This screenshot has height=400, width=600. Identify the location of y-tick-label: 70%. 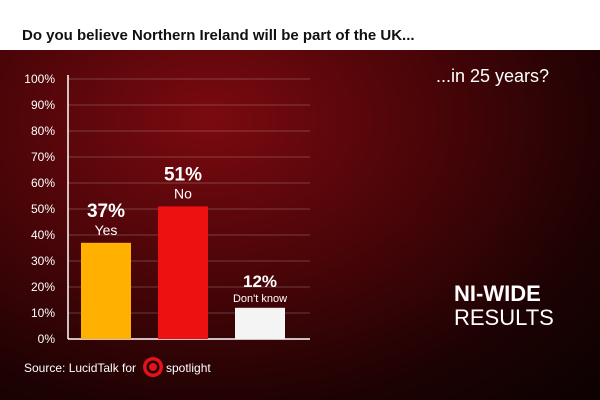
(43, 157).